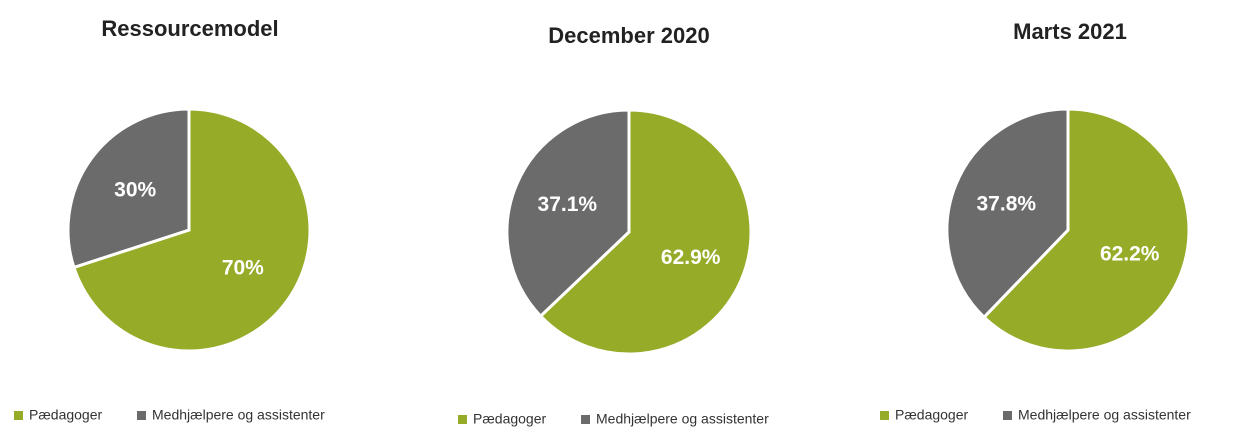 This screenshot has width=1251, height=429. What do you see at coordinates (243, 268) in the screenshot?
I see `value-label: 70%` at bounding box center [243, 268].